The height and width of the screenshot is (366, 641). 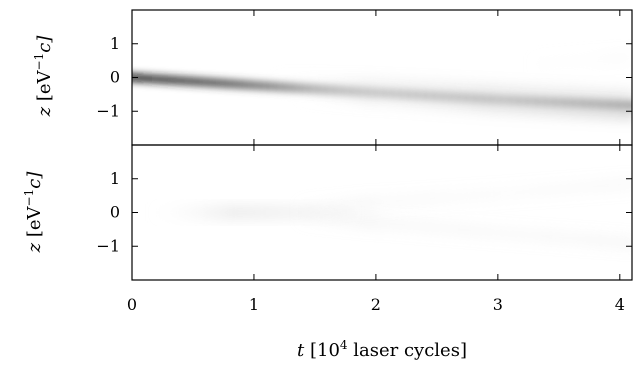 I want to click on heat-feature-main-band, so click(x=382, y=91).